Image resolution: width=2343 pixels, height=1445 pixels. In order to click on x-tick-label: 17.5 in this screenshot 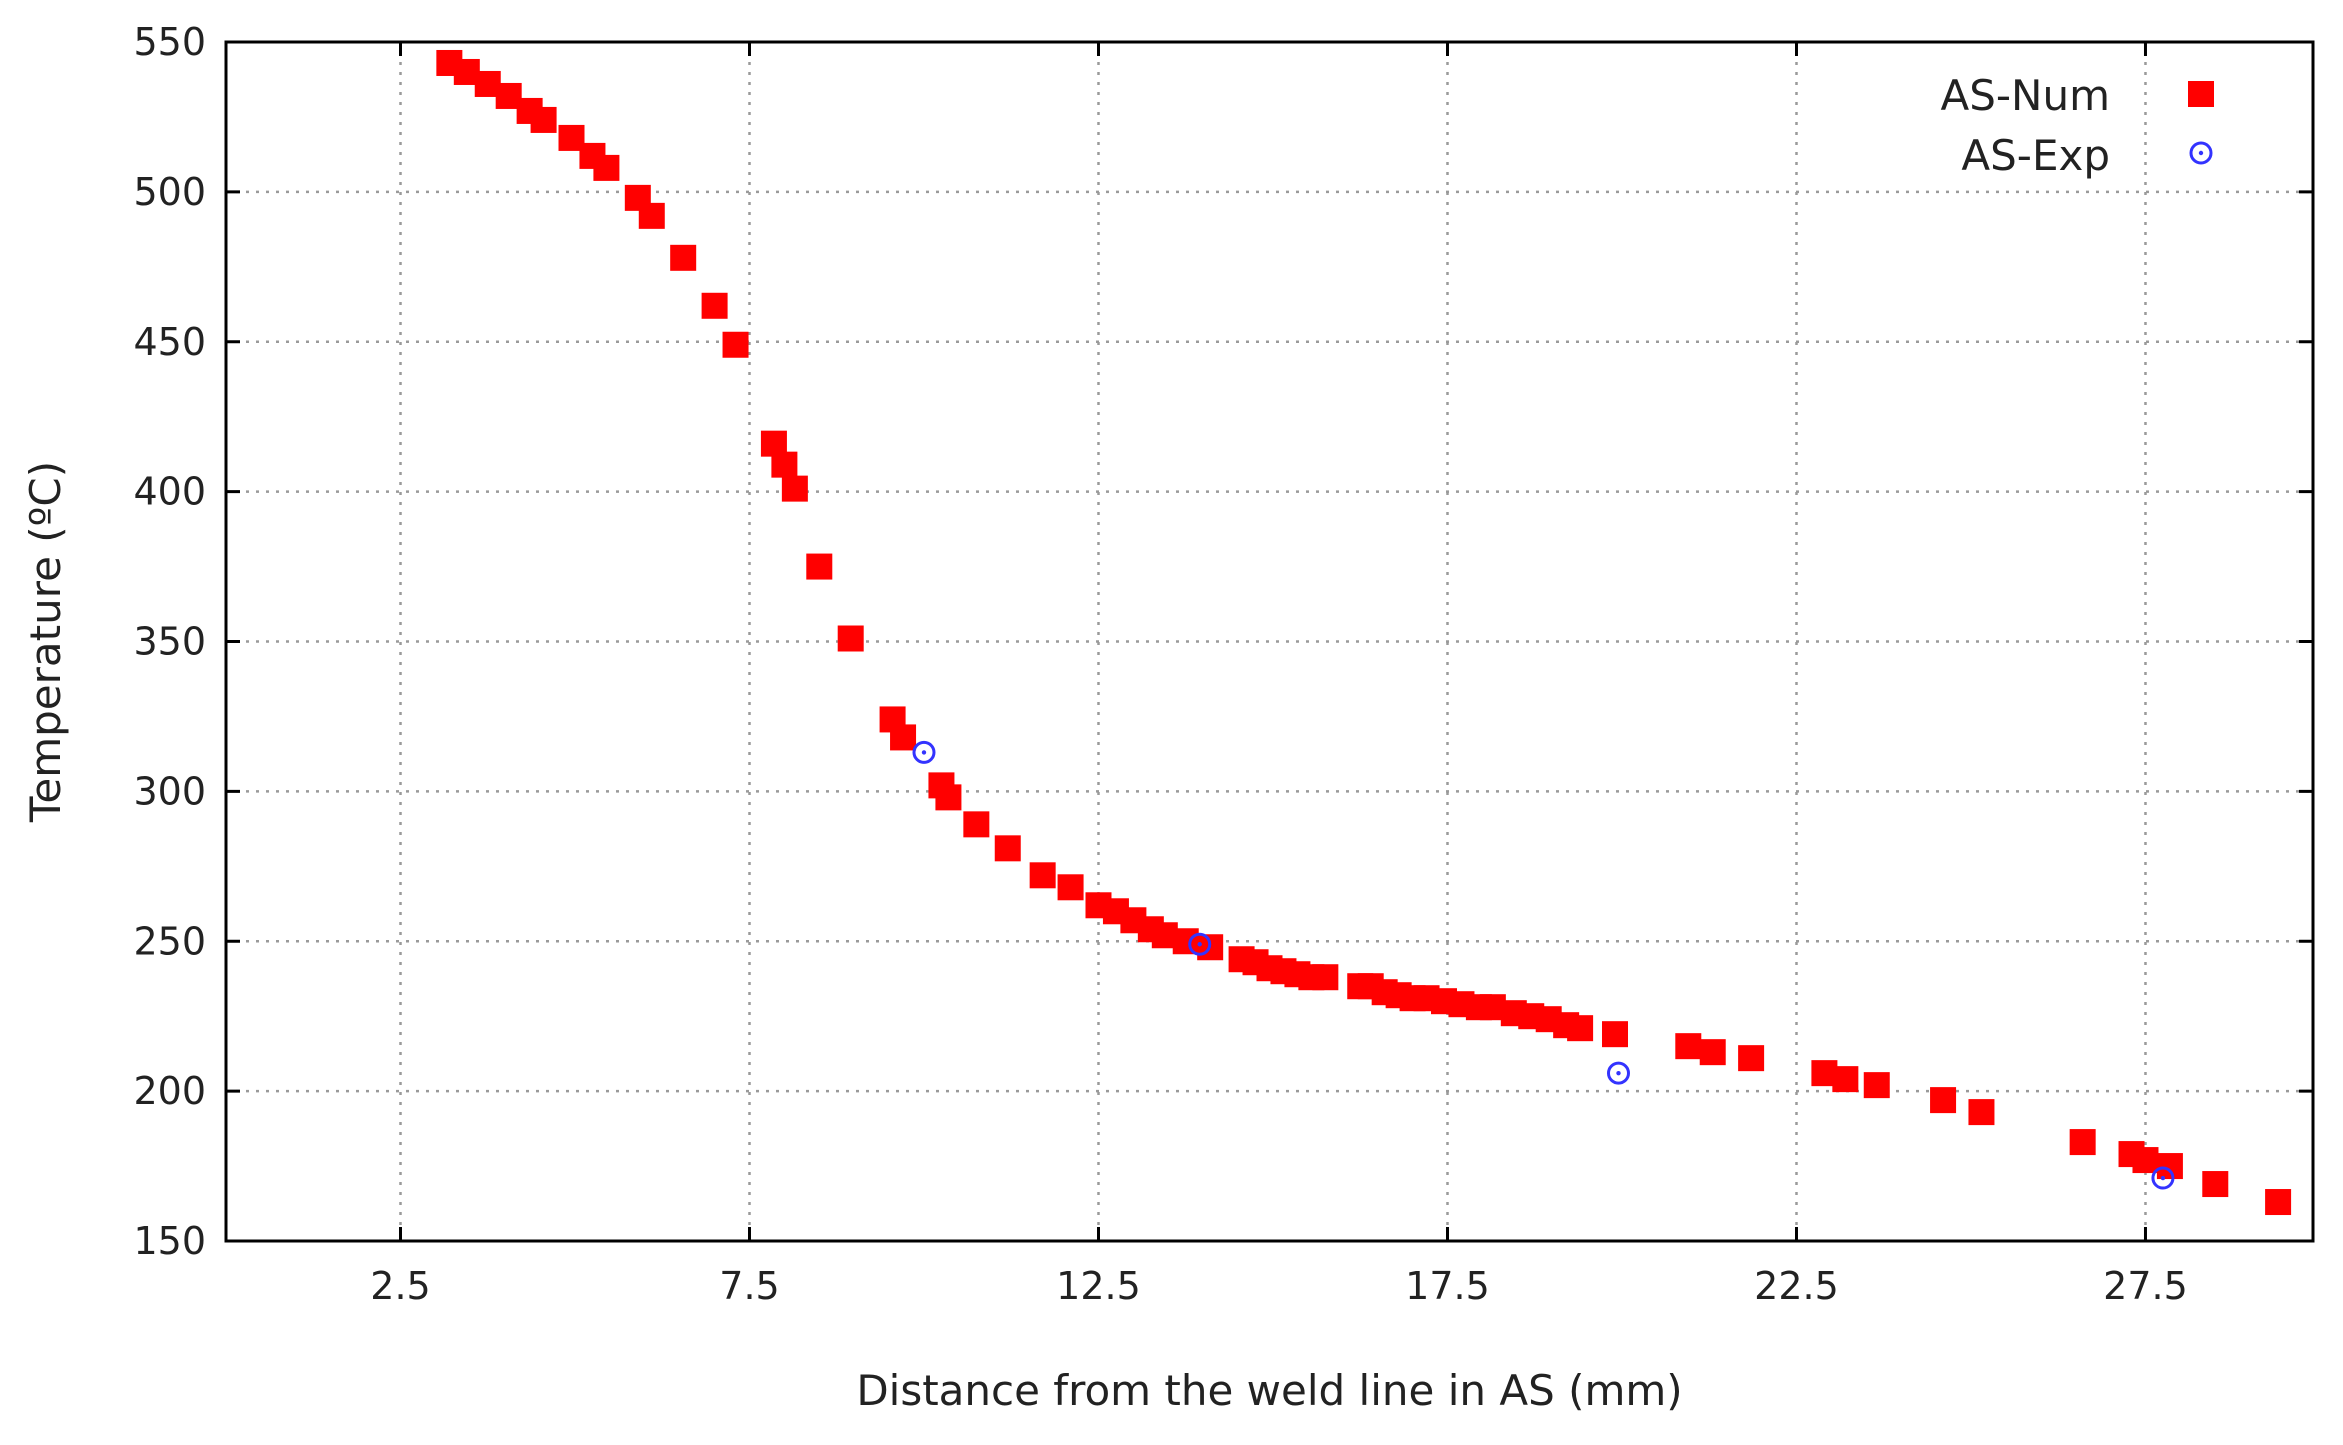, I will do `click(1447, 1286)`.